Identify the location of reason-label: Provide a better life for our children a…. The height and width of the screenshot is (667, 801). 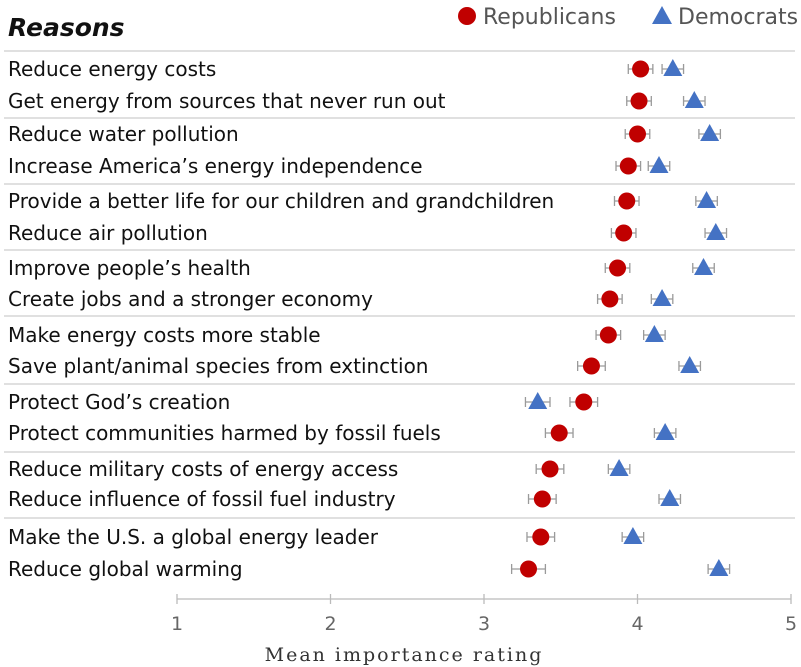
(281, 201).